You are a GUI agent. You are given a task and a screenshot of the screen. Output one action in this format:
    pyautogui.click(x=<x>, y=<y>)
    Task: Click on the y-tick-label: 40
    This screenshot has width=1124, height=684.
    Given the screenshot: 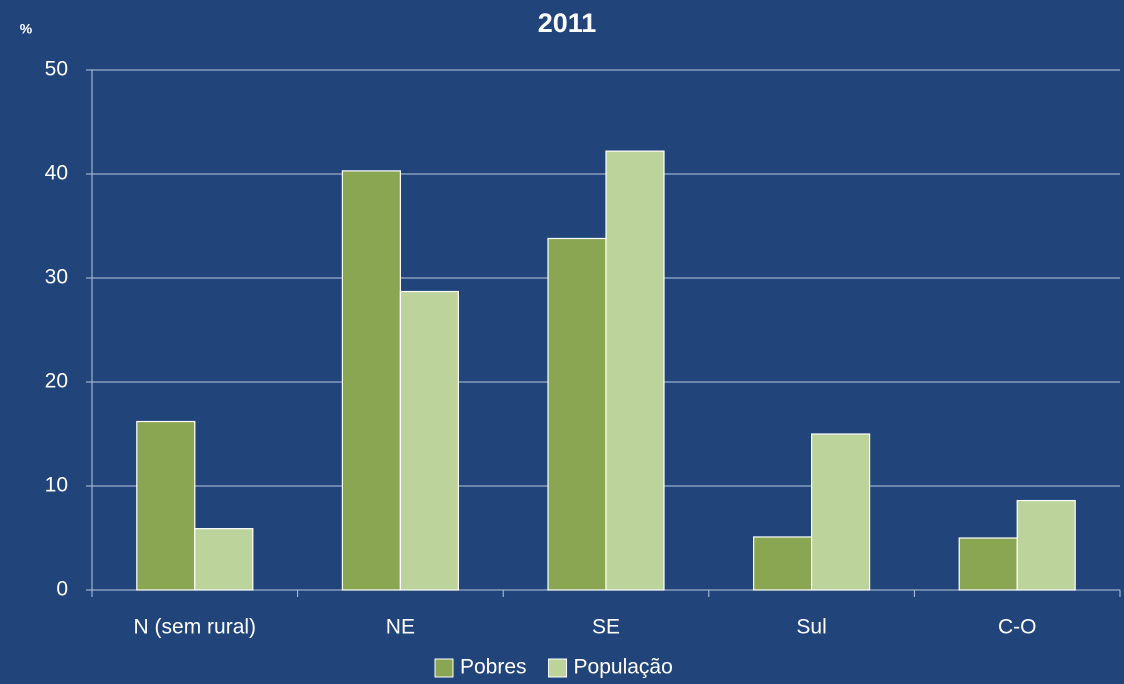 What is the action you would take?
    pyautogui.click(x=56, y=173)
    